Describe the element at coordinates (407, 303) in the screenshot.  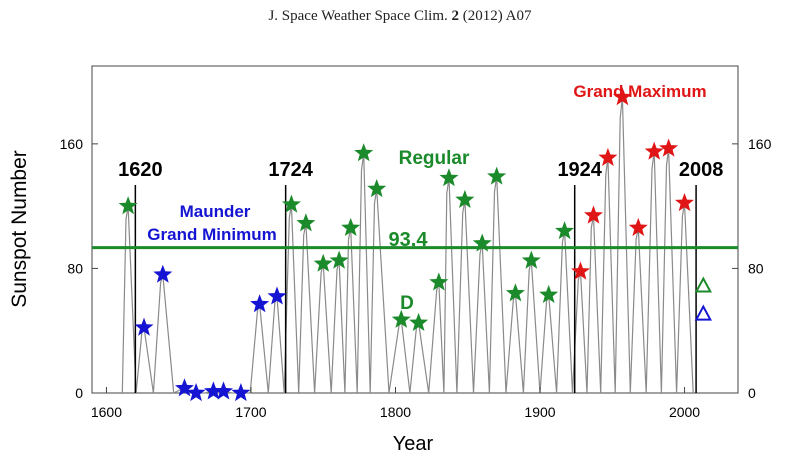
I see `dip-label: D` at that location.